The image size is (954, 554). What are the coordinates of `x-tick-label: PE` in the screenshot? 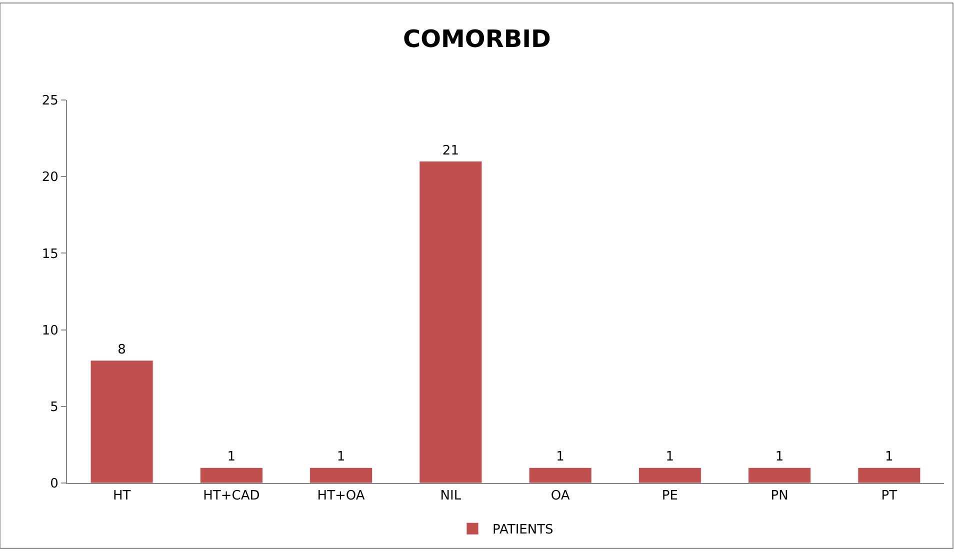 It's located at (670, 496).